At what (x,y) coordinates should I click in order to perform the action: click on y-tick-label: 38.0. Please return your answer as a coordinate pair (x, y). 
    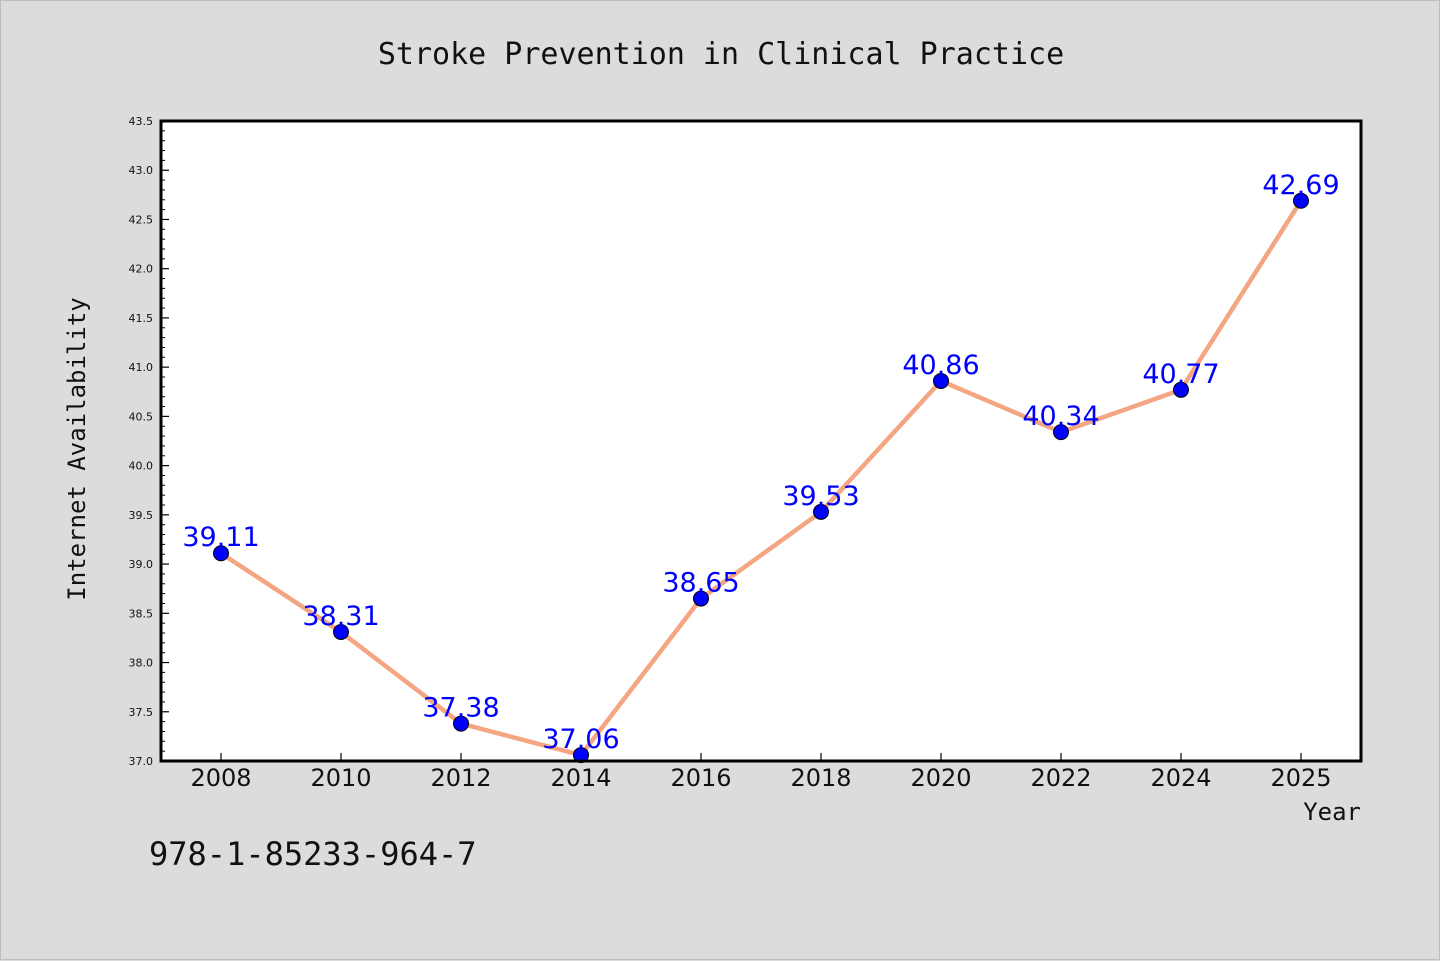
    Looking at the image, I should click on (141, 663).